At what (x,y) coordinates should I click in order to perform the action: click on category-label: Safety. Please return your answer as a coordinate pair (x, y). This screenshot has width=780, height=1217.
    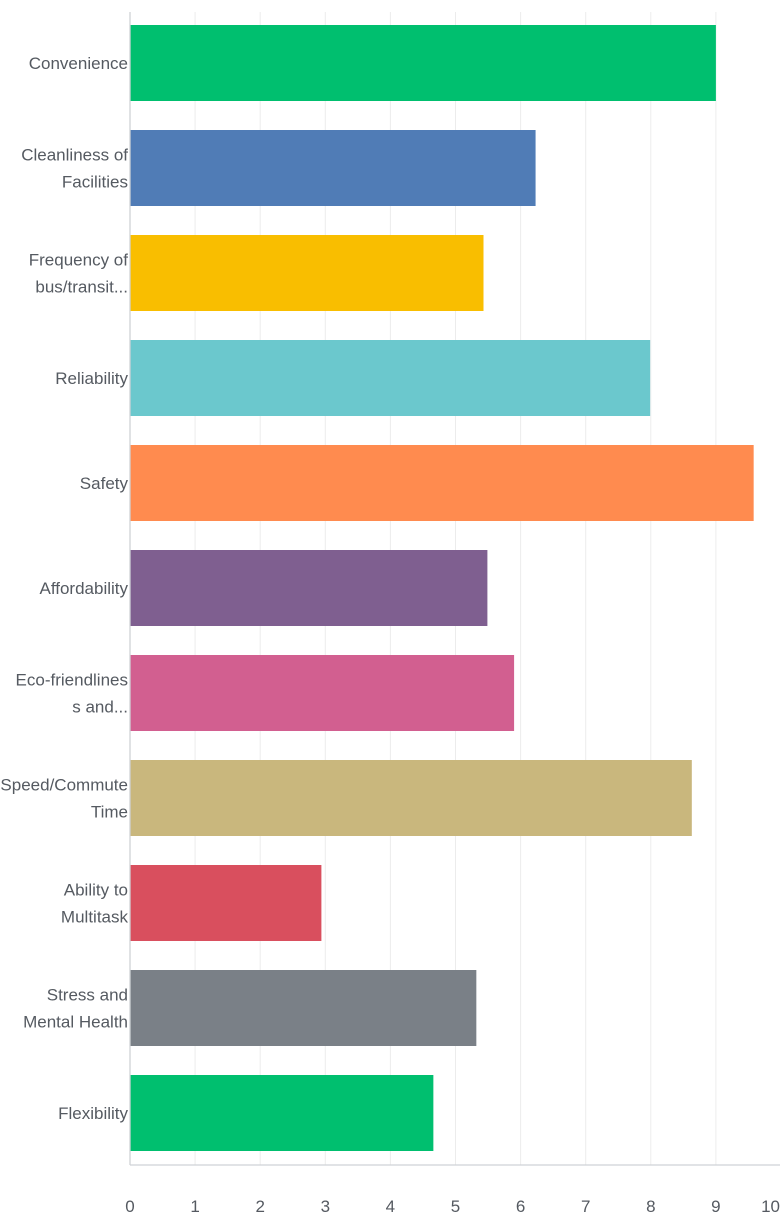
    Looking at the image, I should click on (104, 483).